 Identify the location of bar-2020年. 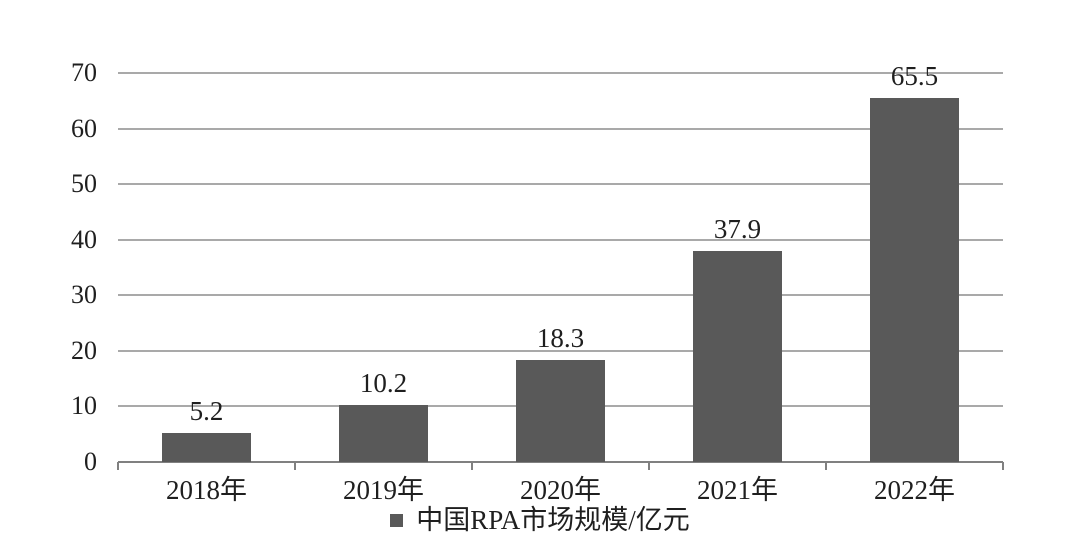
(560, 411).